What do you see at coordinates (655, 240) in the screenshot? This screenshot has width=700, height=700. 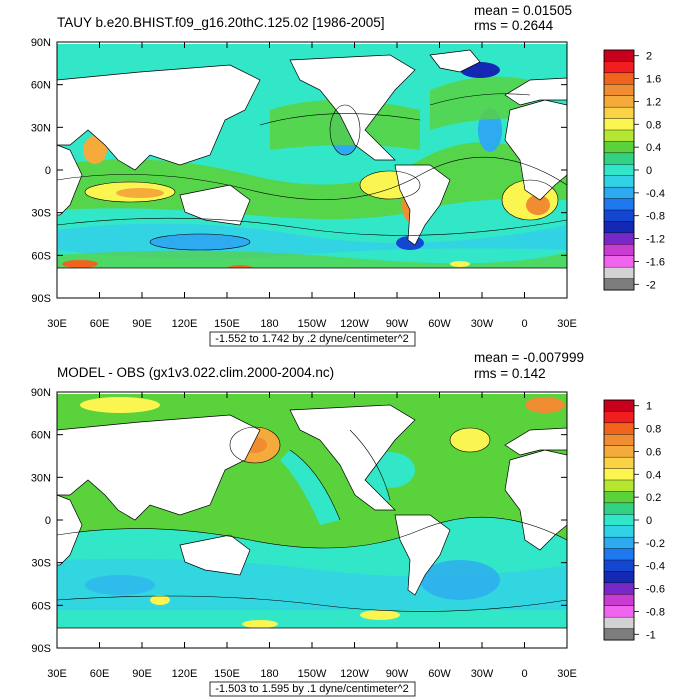 I see `colorbar-label: -1.2` at bounding box center [655, 240].